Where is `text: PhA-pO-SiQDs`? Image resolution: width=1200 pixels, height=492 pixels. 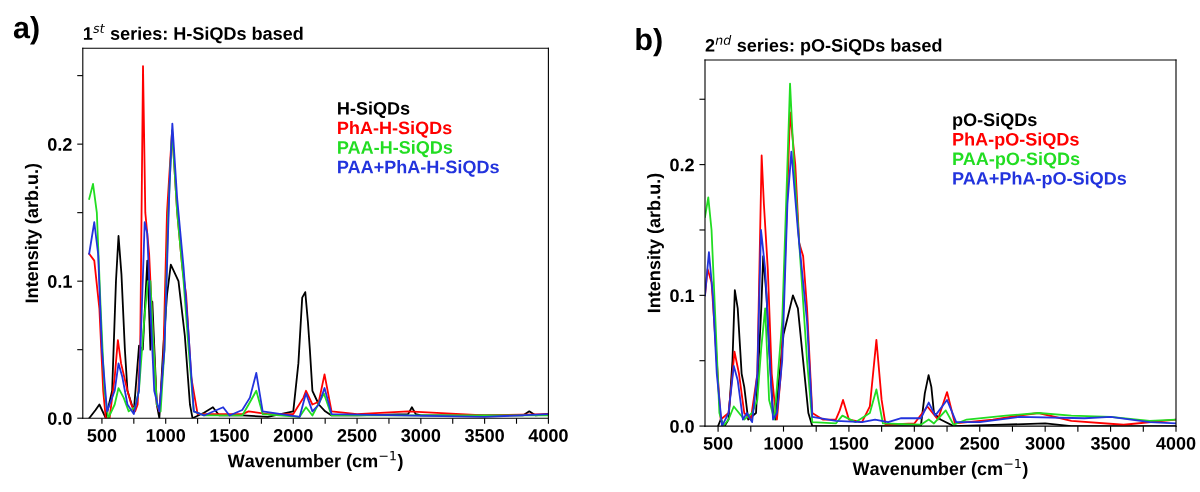 text: PhA-pO-SiQDs is located at coordinates (1016, 141).